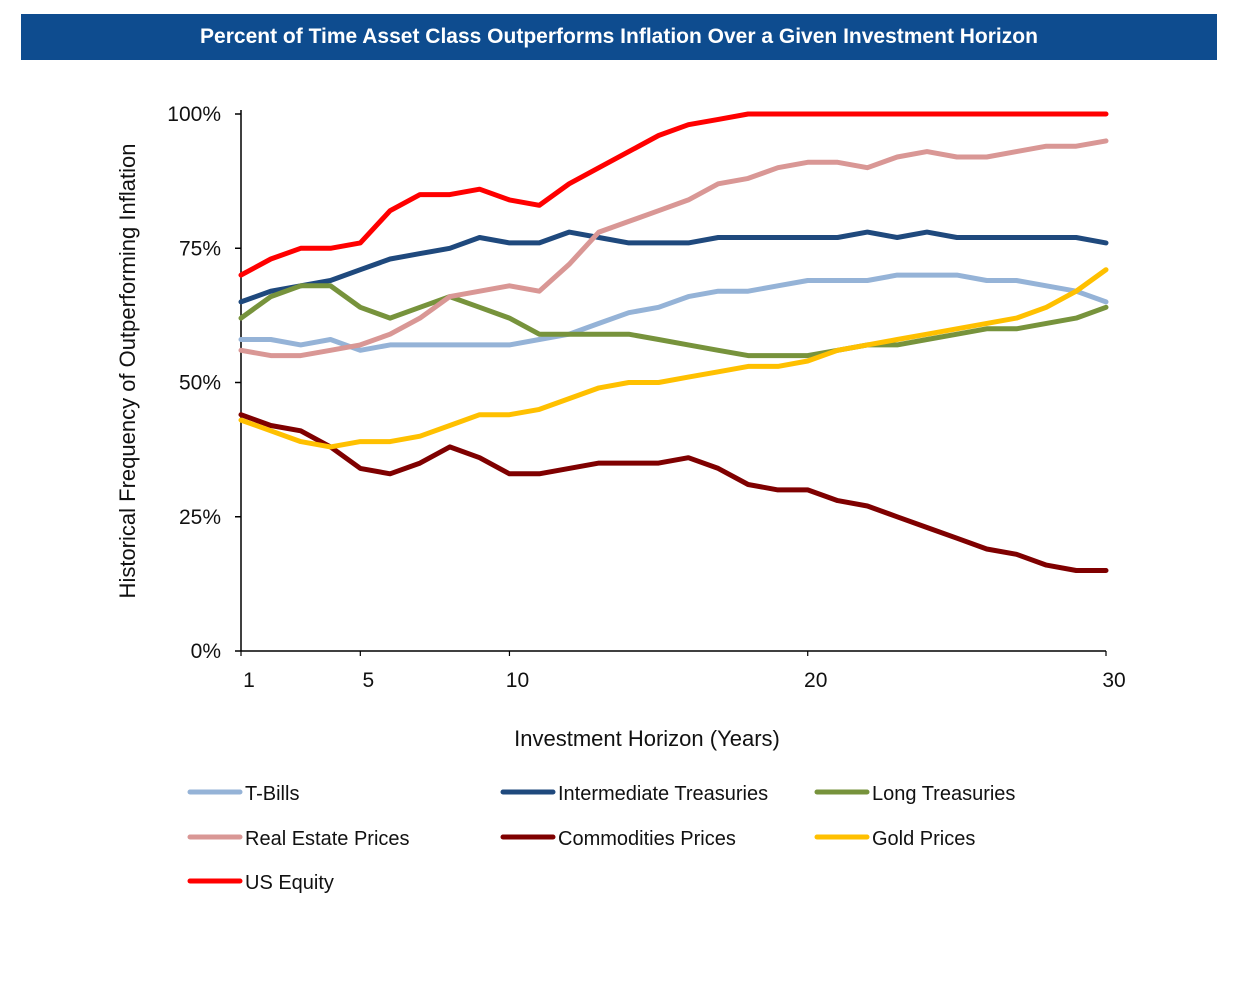 This screenshot has width=1240, height=981. I want to click on x-tick-label: 20, so click(815, 680).